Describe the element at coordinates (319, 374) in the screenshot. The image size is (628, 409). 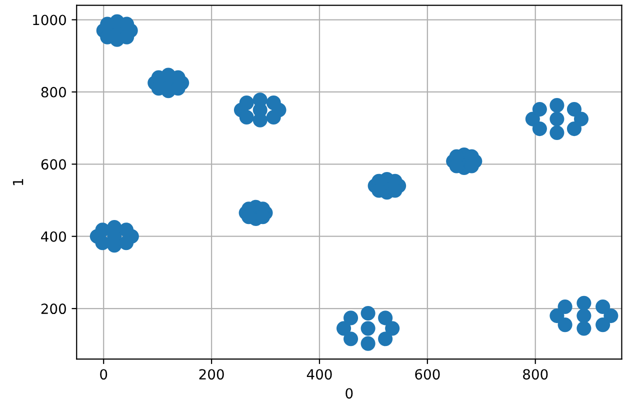
I see `x-tick-label: 400` at that location.